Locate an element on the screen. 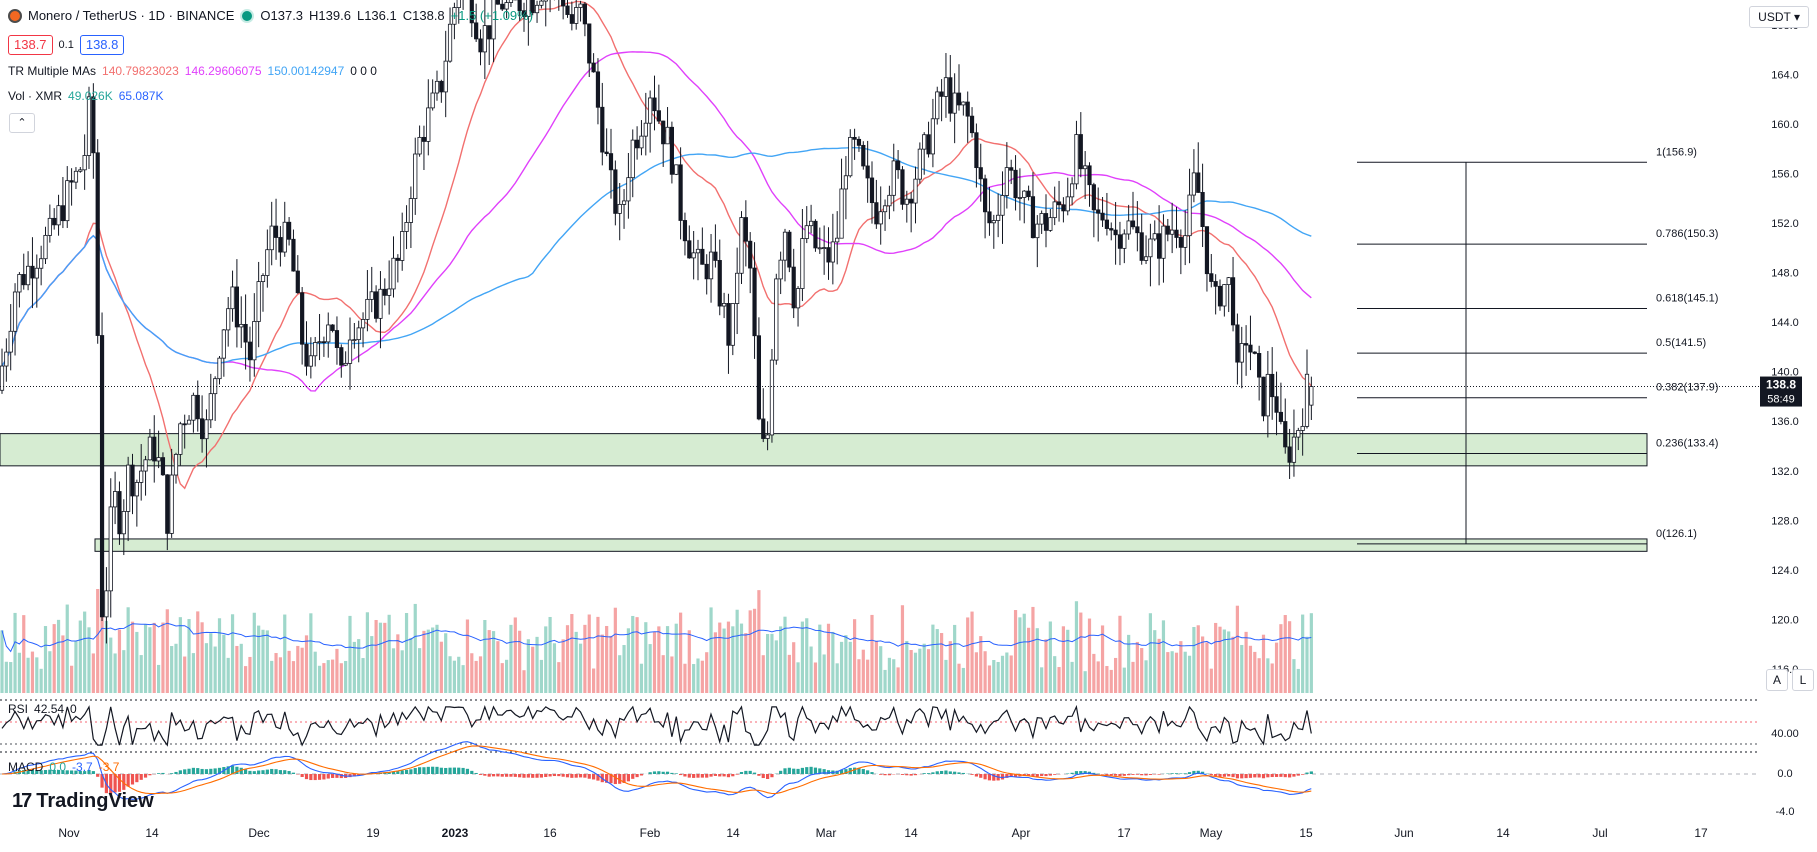  log-scale-button: L is located at coordinates (1803, 680).